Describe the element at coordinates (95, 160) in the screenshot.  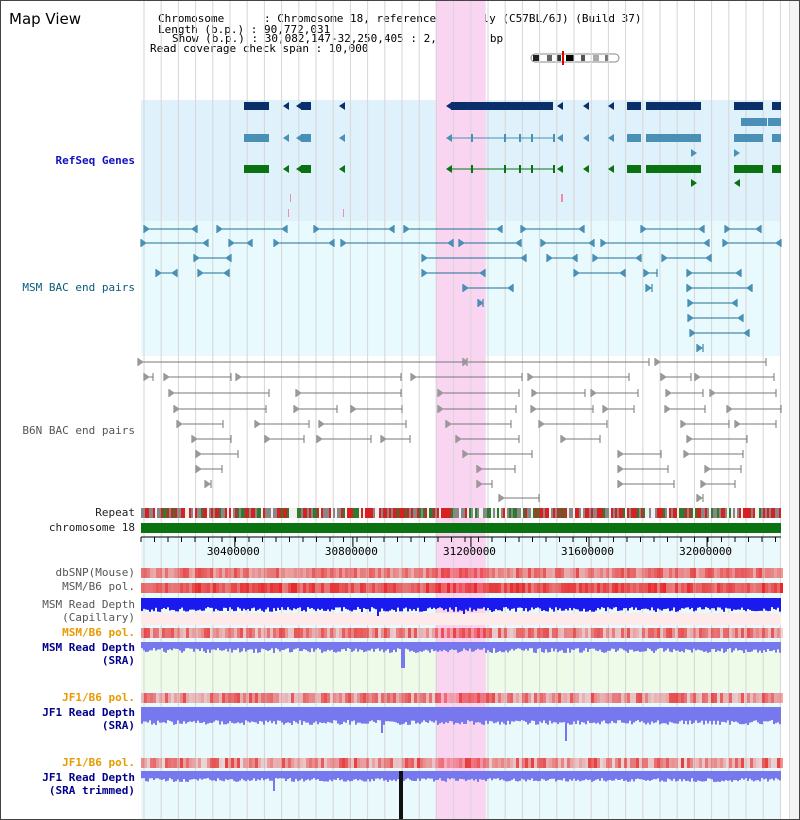
I see `track-label-refseq: RefSeq Genes` at that location.